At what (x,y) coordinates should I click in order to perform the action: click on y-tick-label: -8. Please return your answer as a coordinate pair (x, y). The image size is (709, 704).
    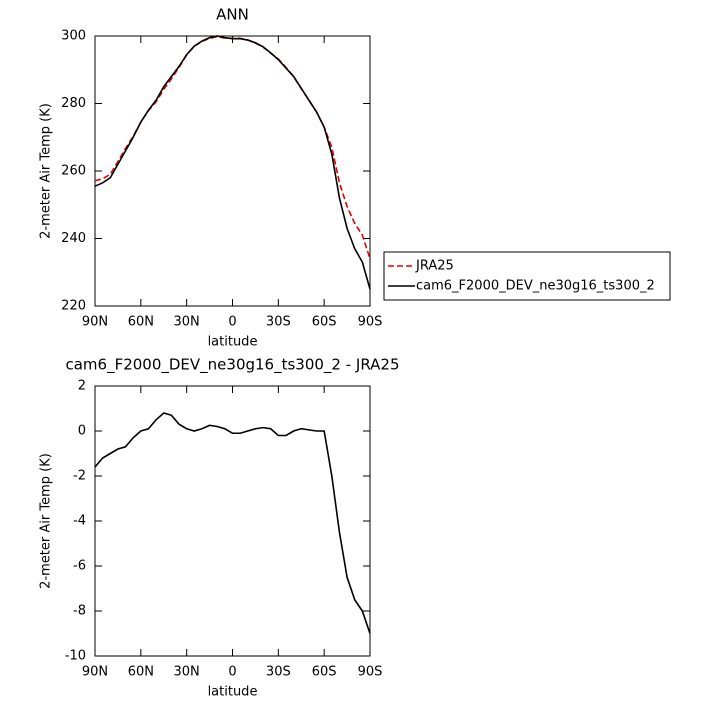
    Looking at the image, I should click on (79, 611).